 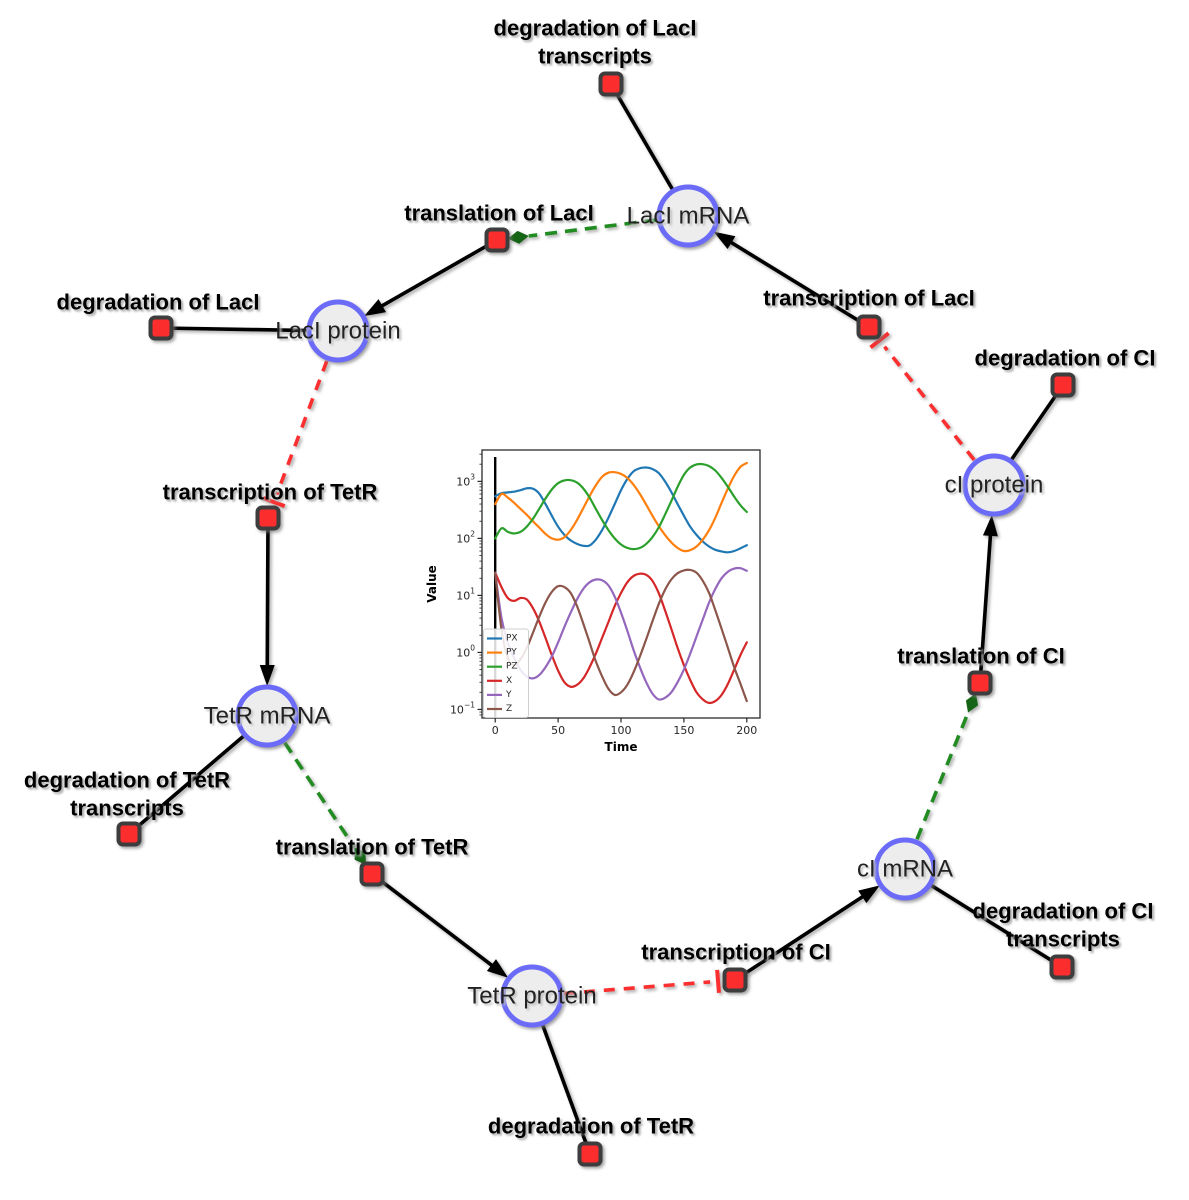 What do you see at coordinates (497, 968) in the screenshot?
I see `edge-translation-tetr-tetr-protein-arrowhead` at bounding box center [497, 968].